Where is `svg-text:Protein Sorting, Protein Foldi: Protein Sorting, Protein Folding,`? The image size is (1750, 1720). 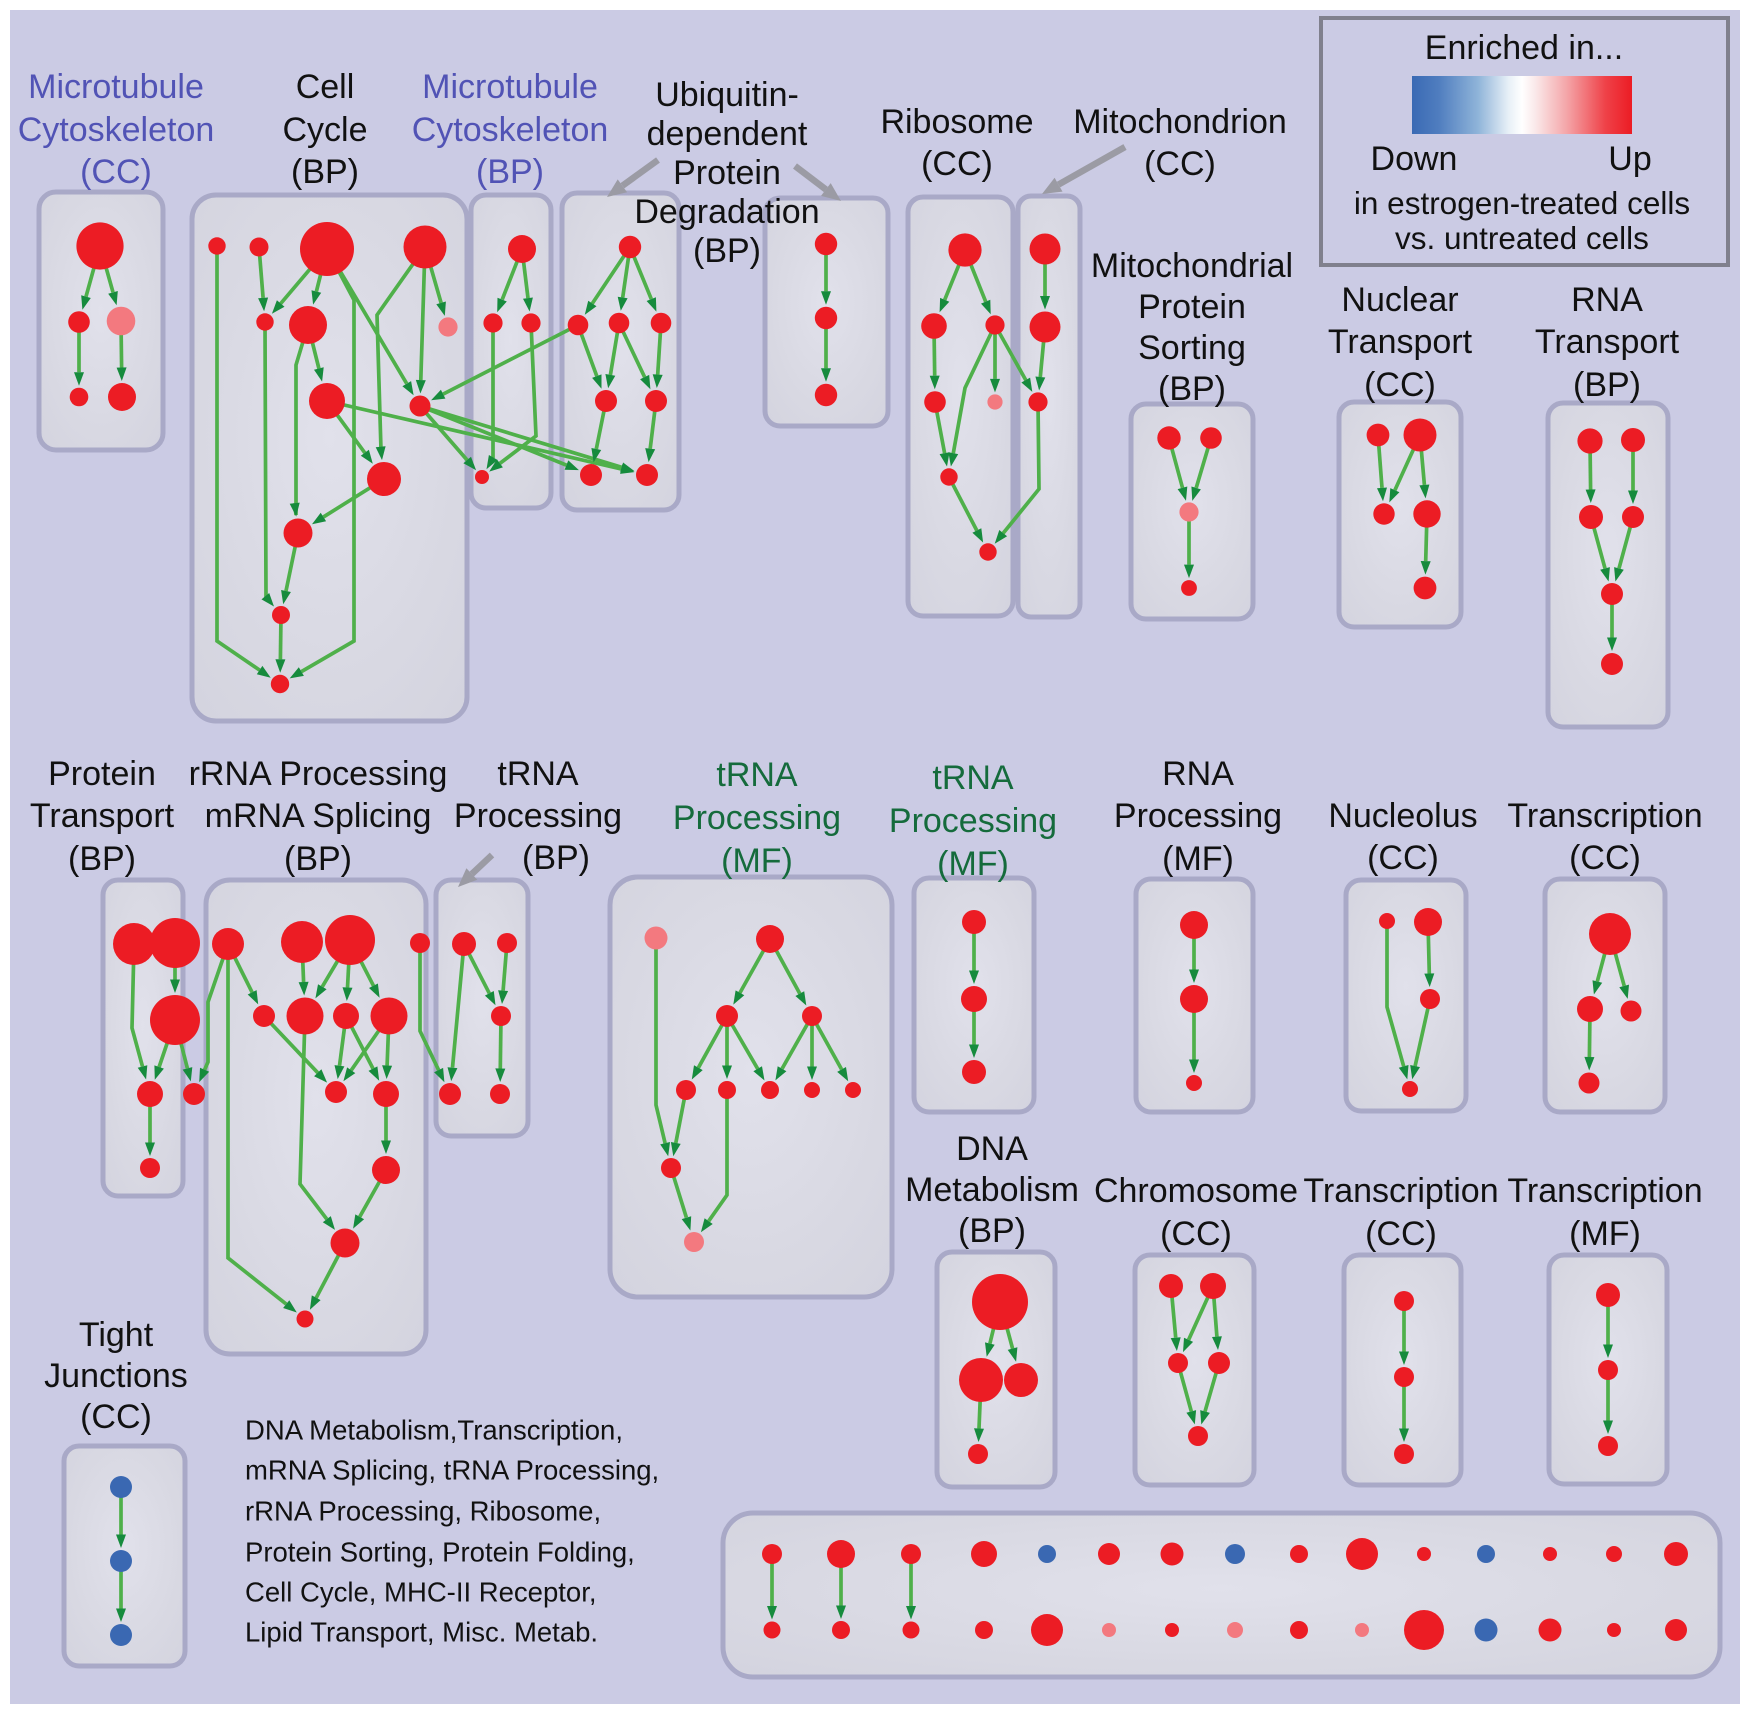 svg-text:Protein Sorting, Protein Foldi: Protein Sorting, Protein Folding, is located at coordinates (440, 1552).